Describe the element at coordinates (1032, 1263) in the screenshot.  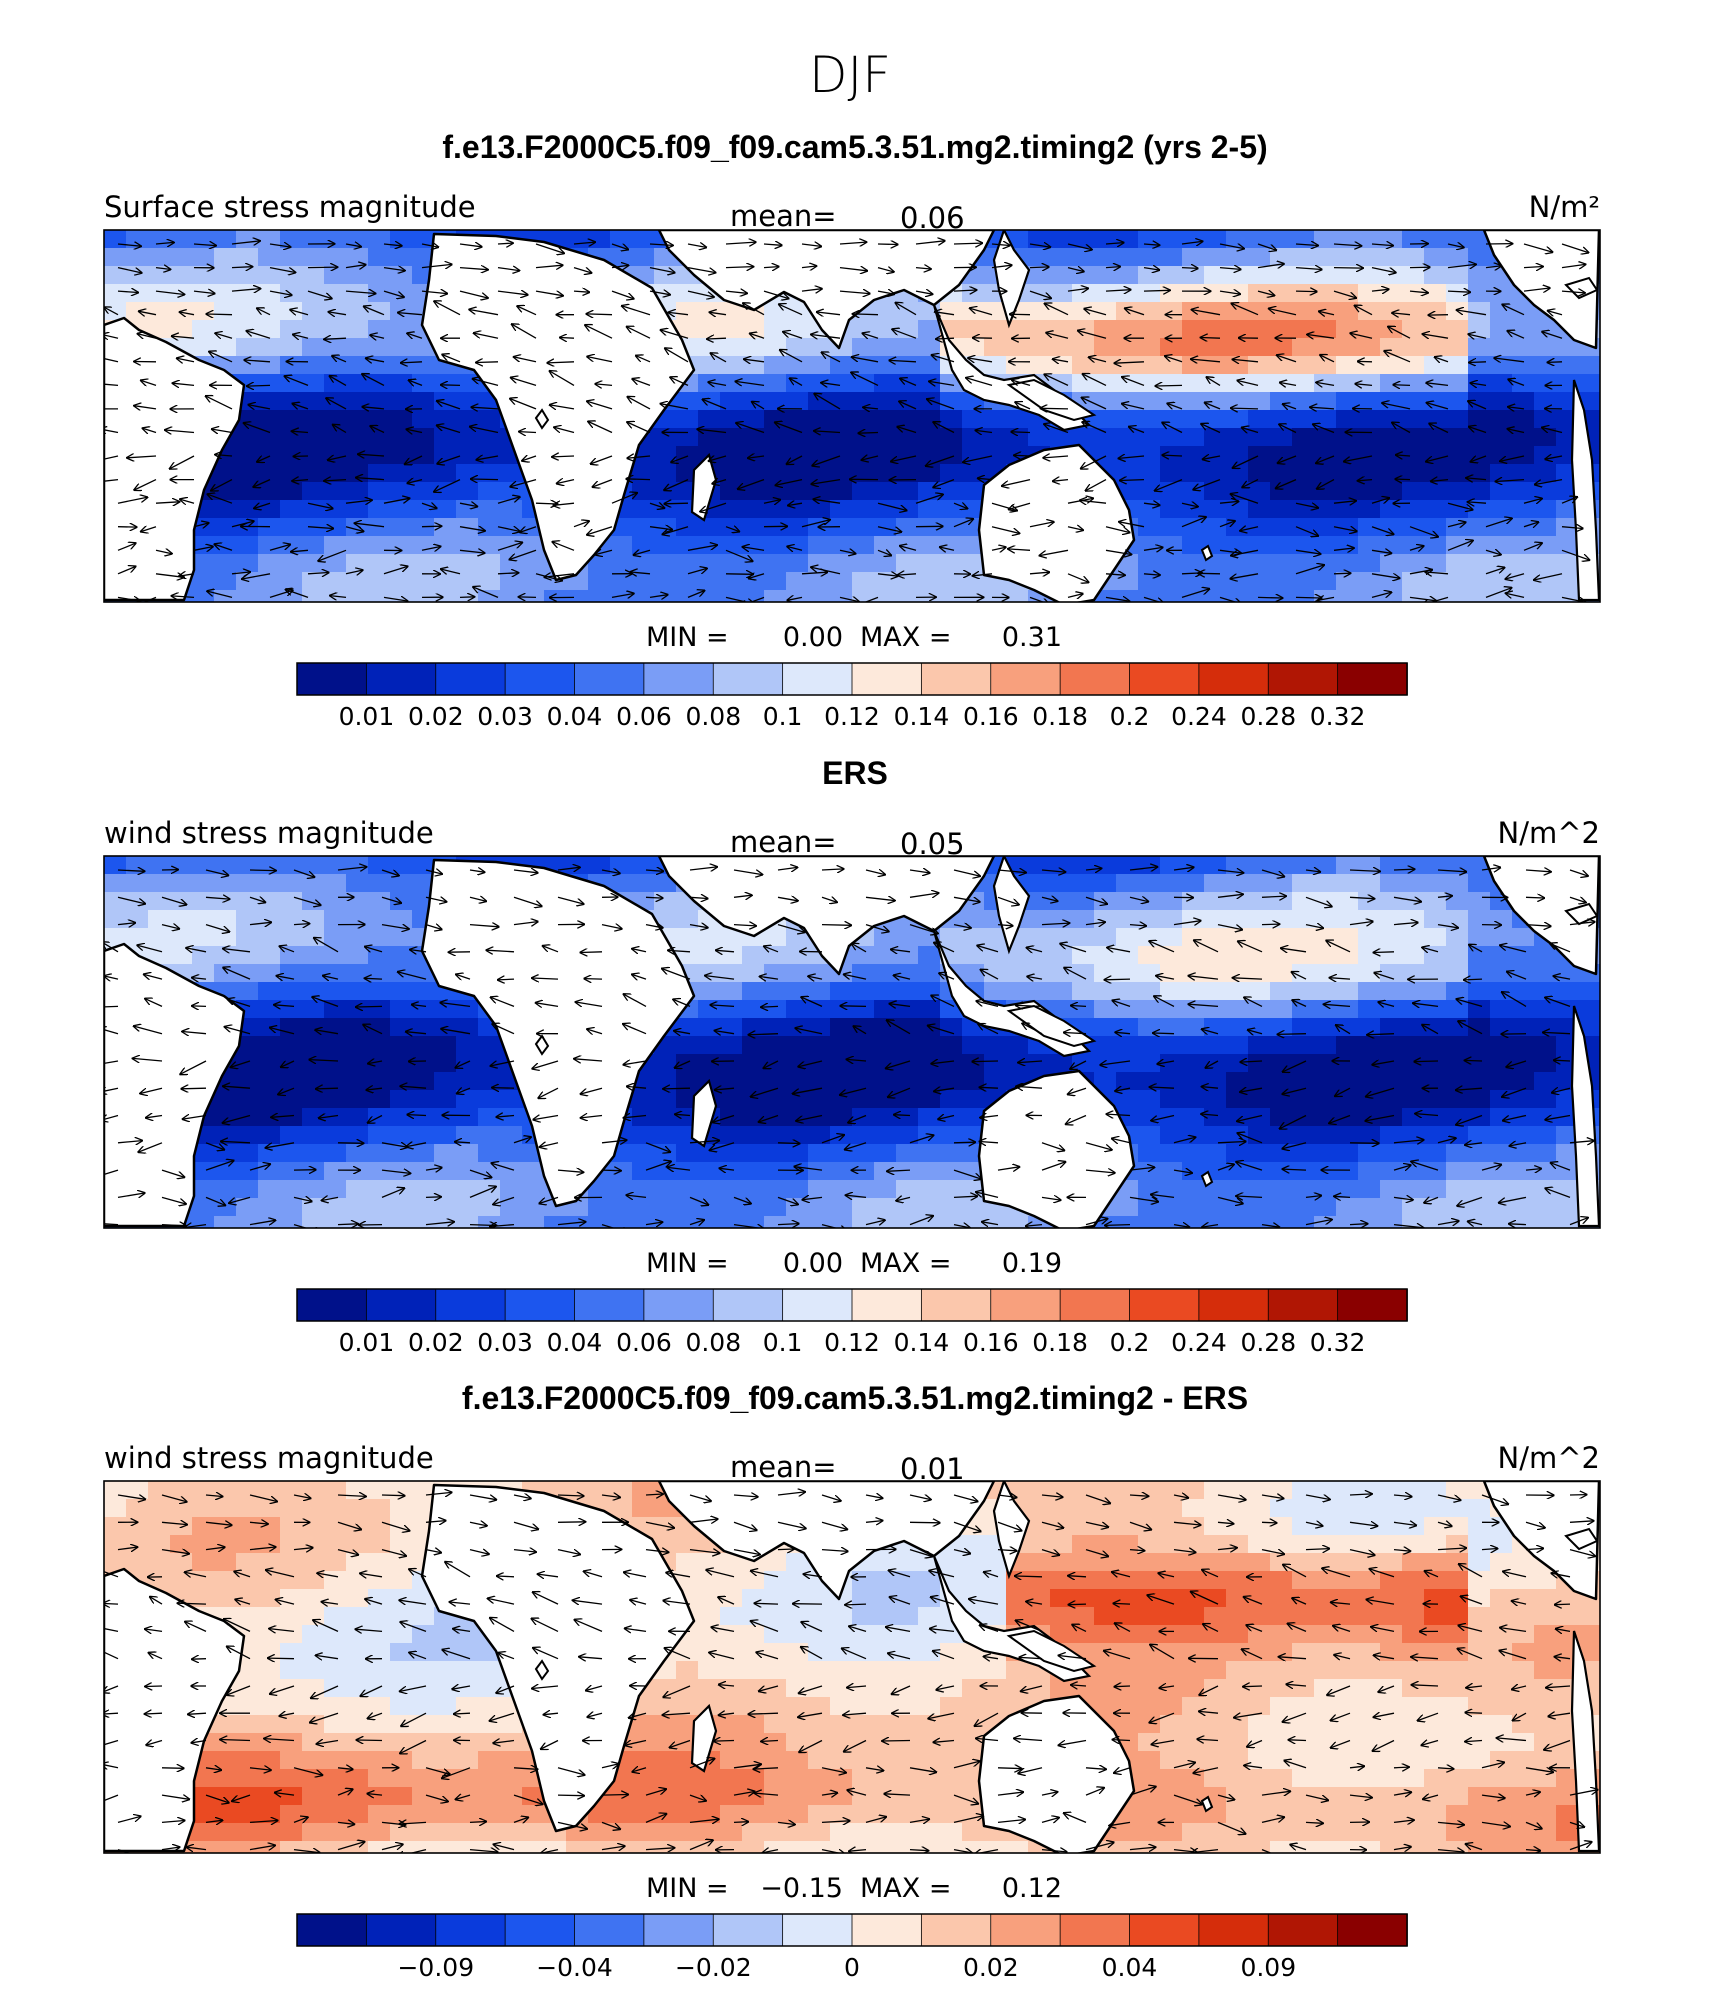
I see `max-value: 0.19` at that location.